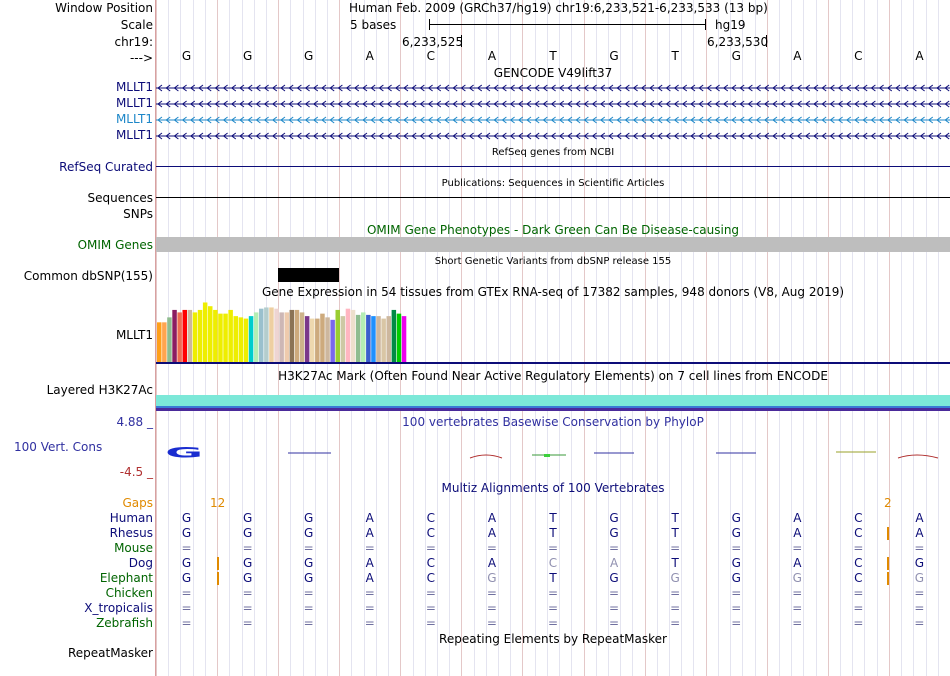 Image resolution: width=950 pixels, height=676 pixels. Describe the element at coordinates (106, 167) in the screenshot. I see `track-label-refseq: RefSeq Curated` at that location.